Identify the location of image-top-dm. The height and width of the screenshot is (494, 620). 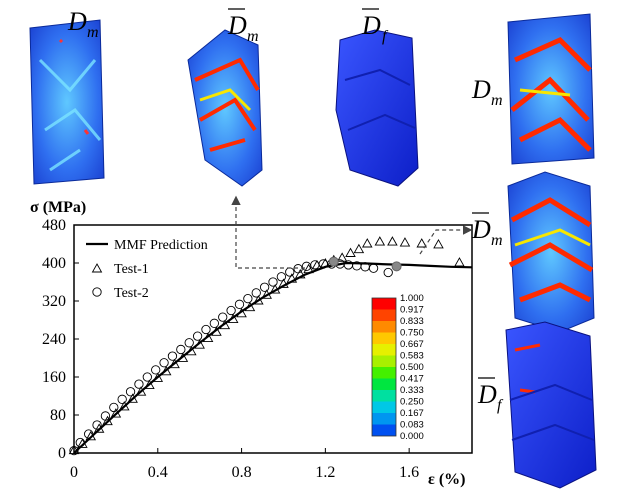
(67, 102).